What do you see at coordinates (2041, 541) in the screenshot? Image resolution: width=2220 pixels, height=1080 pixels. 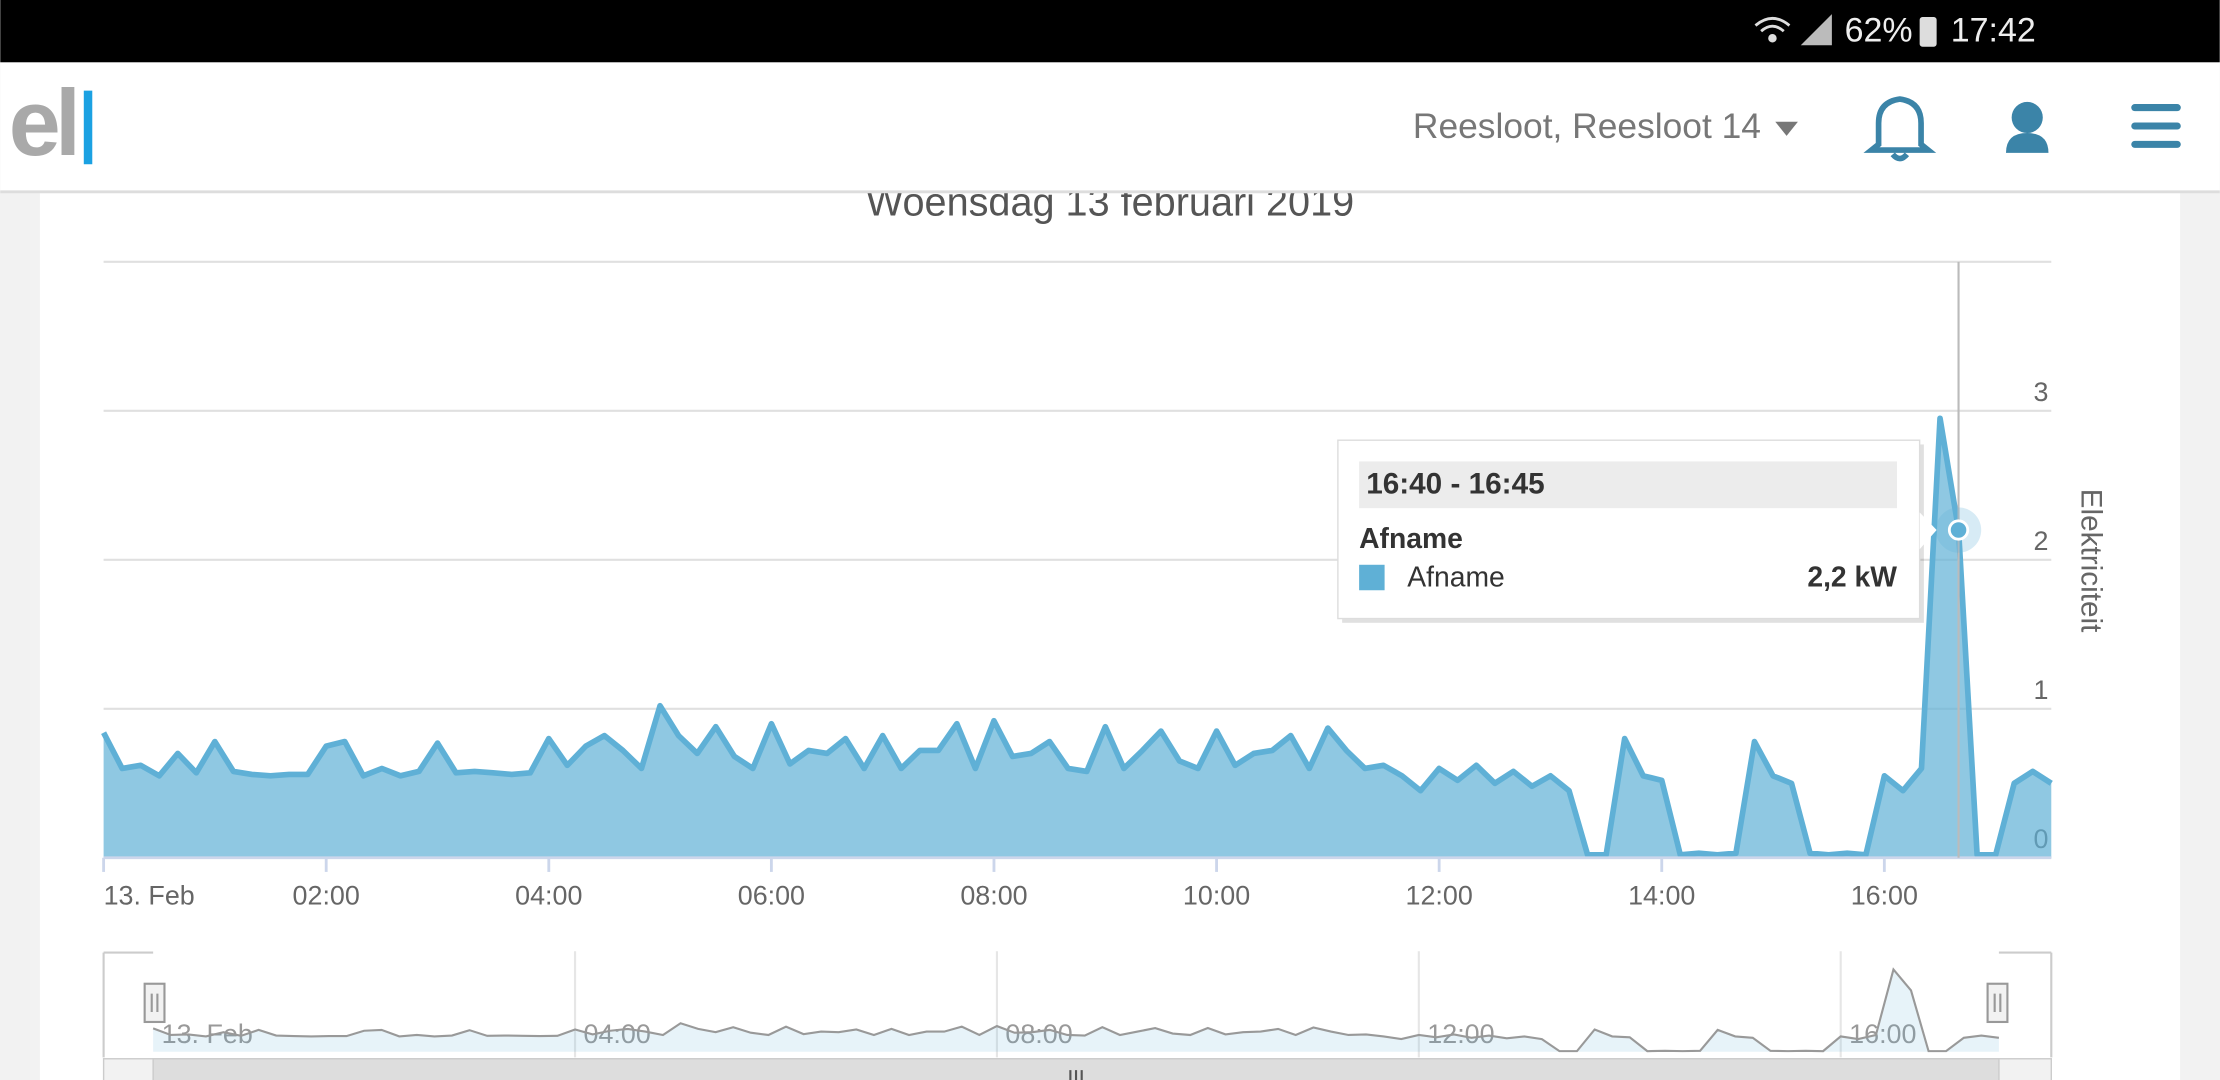 I see `y-tick-label: 2` at bounding box center [2041, 541].